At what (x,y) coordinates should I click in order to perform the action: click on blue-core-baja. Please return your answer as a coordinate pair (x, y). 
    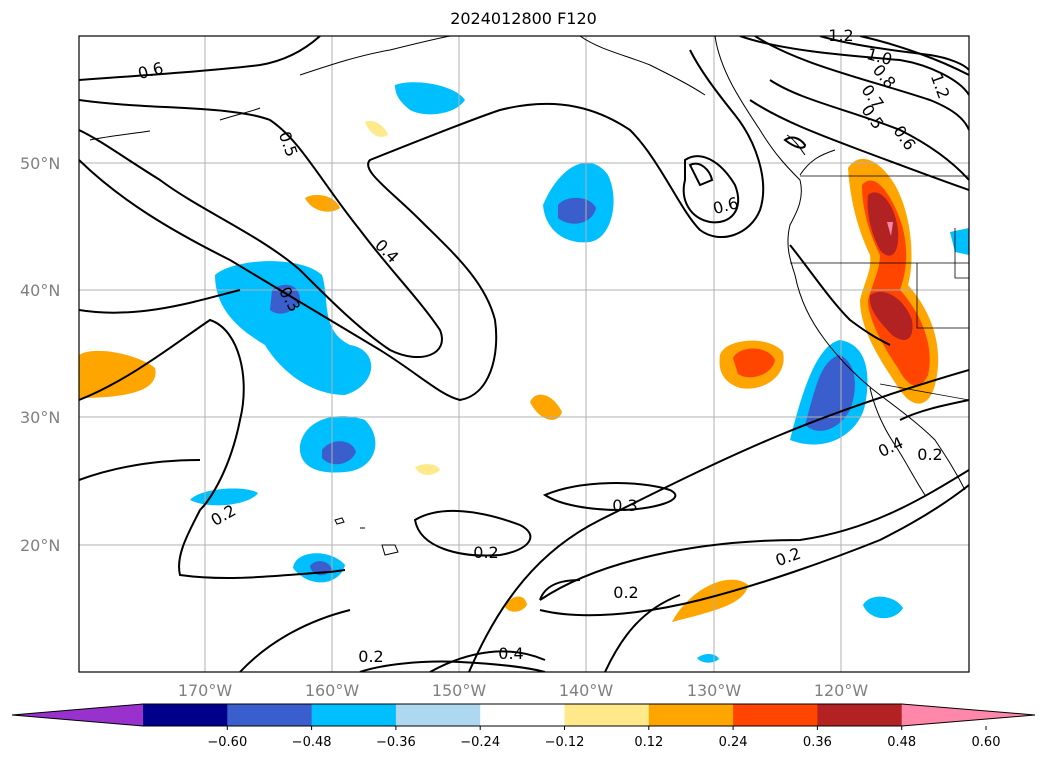
    Looking at the image, I should click on (830, 393).